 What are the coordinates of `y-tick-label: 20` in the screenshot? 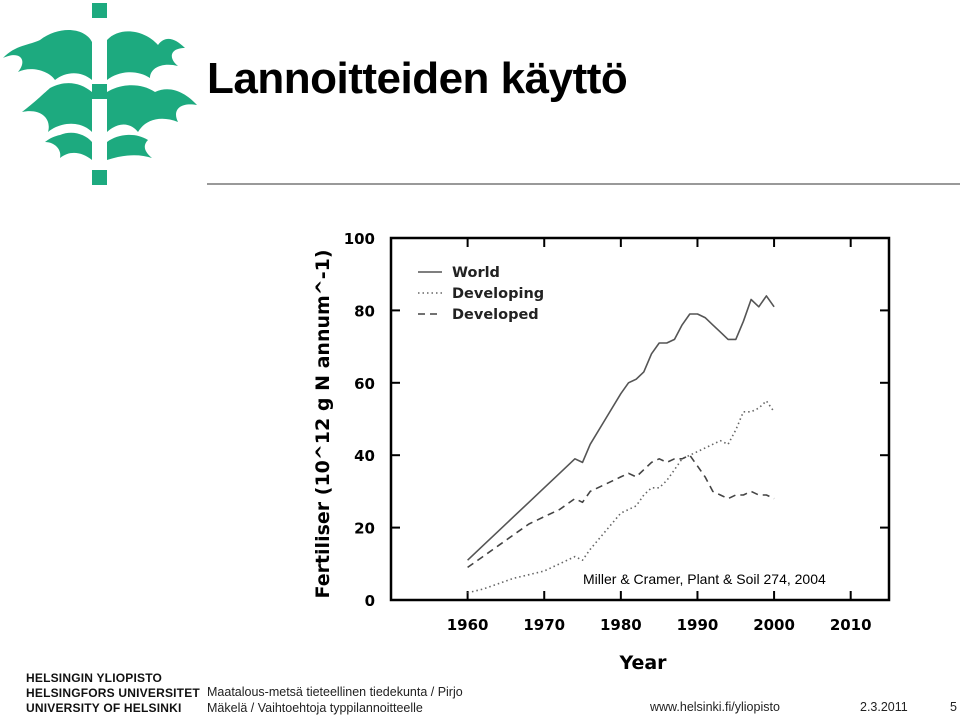 It's located at (364, 529).